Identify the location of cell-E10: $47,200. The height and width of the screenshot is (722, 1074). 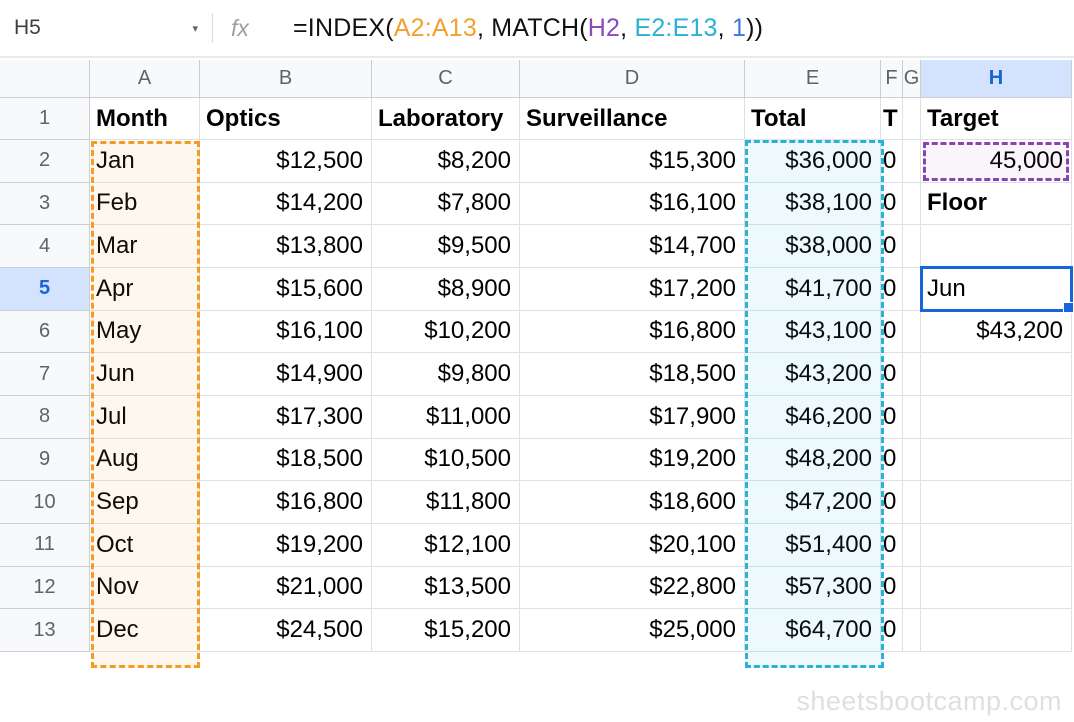
(813, 502).